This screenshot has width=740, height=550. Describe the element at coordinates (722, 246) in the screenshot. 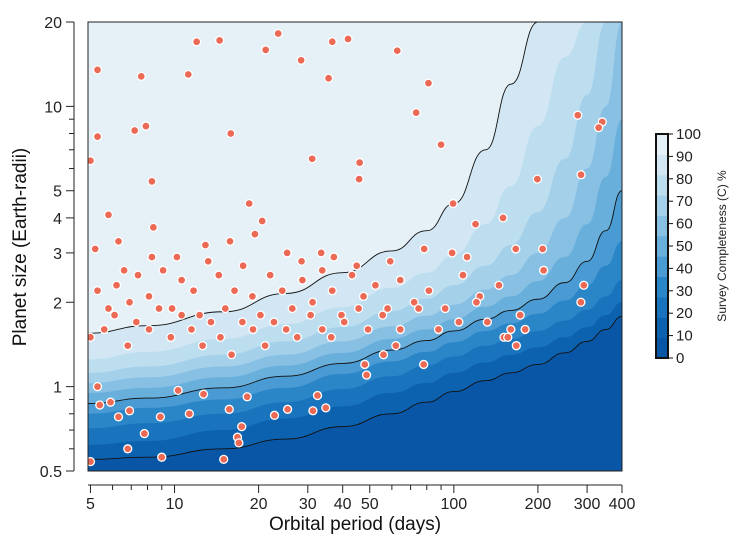

I see `colorbar-title: Survey Completeness (C) %` at that location.